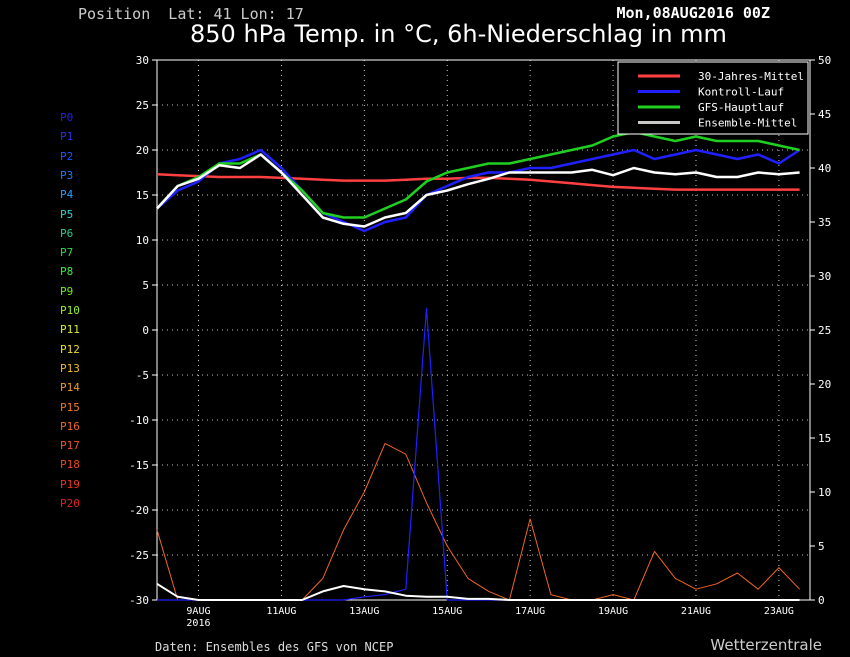 This screenshot has height=657, width=850. I want to click on member-label-p17: P17, so click(70, 446).